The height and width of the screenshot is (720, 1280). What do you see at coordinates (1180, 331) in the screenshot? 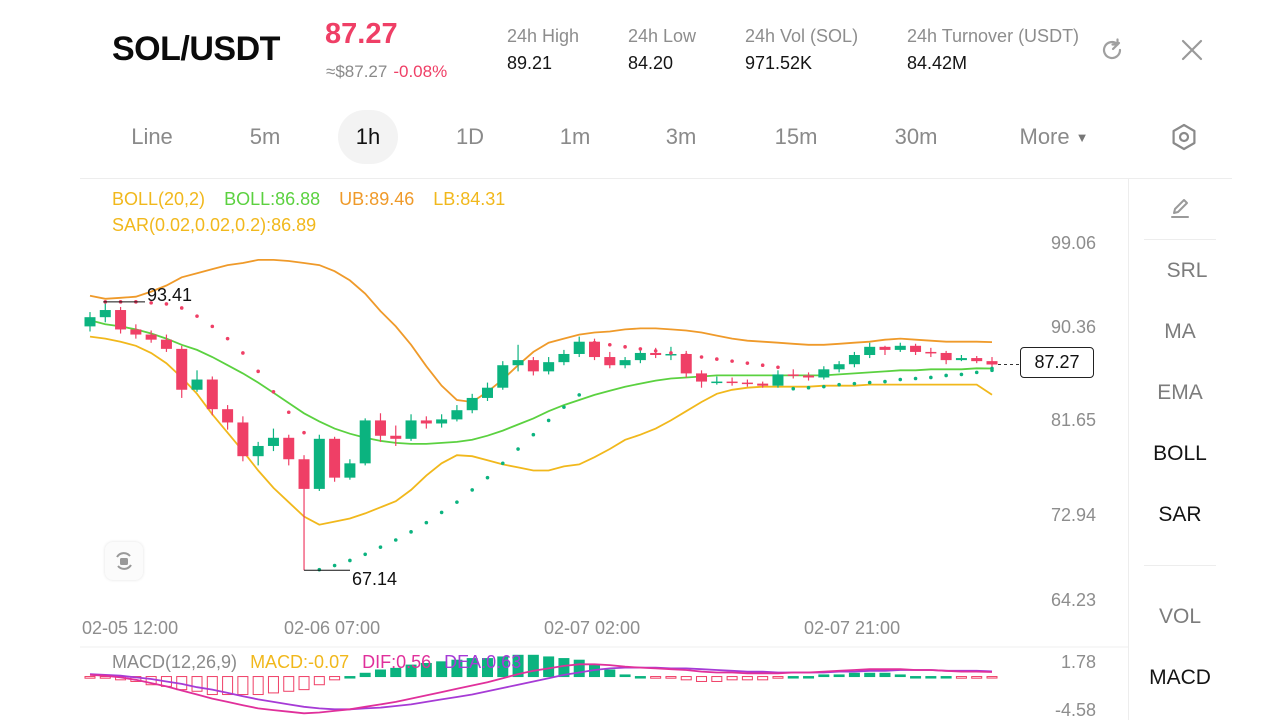
I see `side-item-ma: MA` at bounding box center [1180, 331].